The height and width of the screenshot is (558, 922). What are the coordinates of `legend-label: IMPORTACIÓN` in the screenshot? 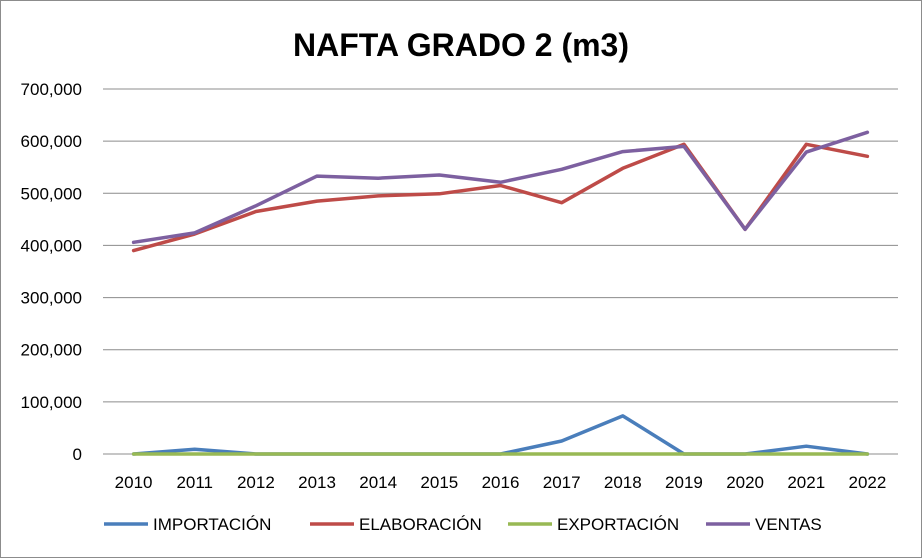 It's located at (212, 524).